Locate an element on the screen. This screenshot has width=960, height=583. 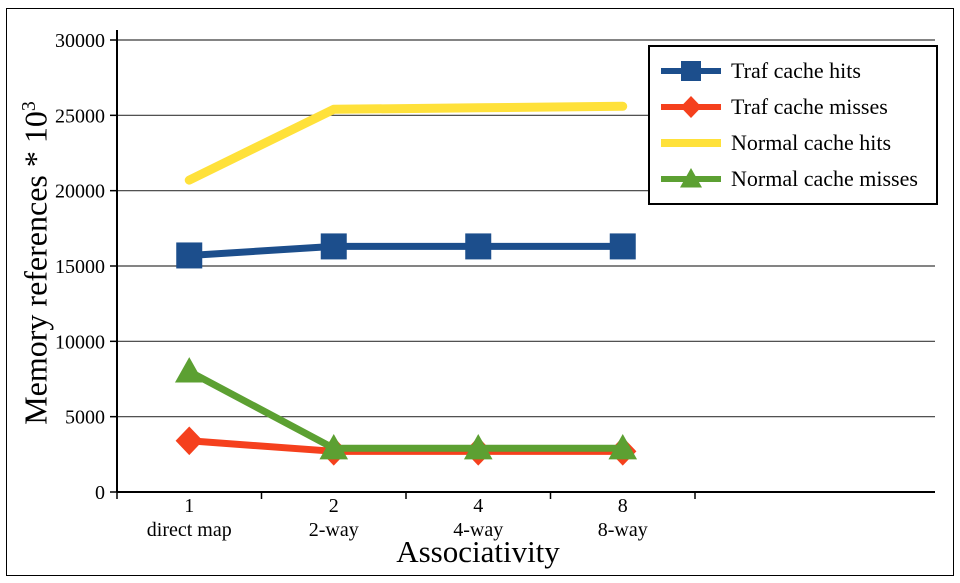
y-tick-label: 30000 is located at coordinates (80, 41).